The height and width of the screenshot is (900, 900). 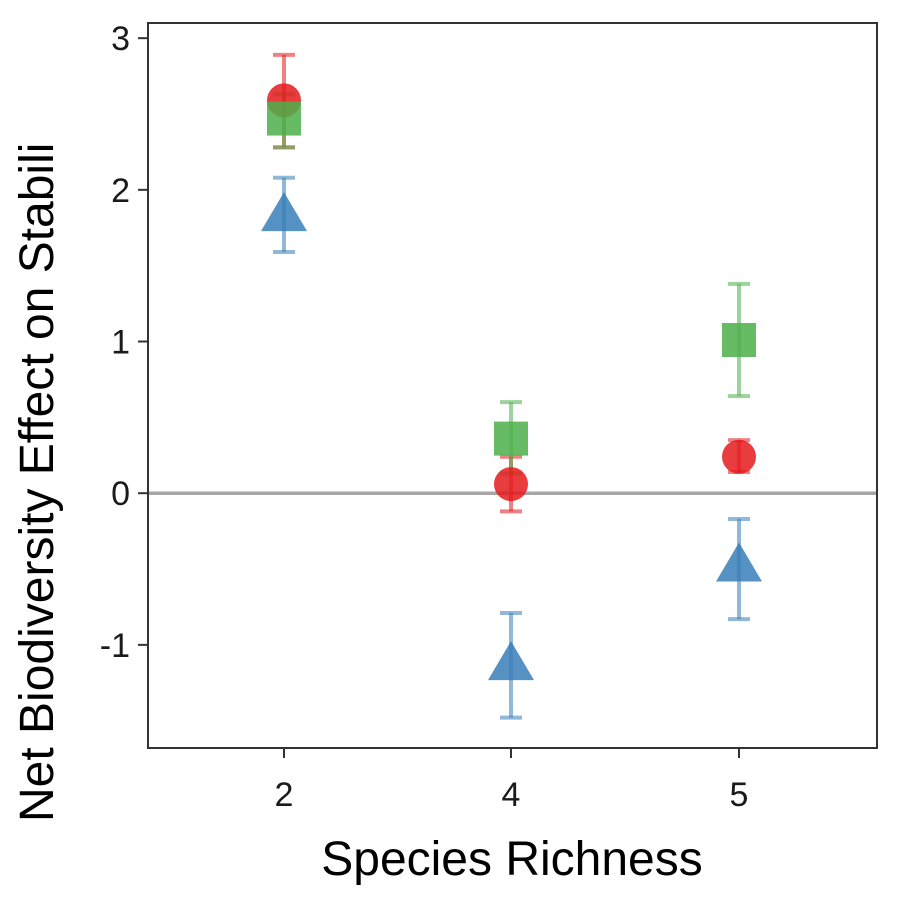 I want to click on x-tick-label: 4, so click(x=511, y=795).